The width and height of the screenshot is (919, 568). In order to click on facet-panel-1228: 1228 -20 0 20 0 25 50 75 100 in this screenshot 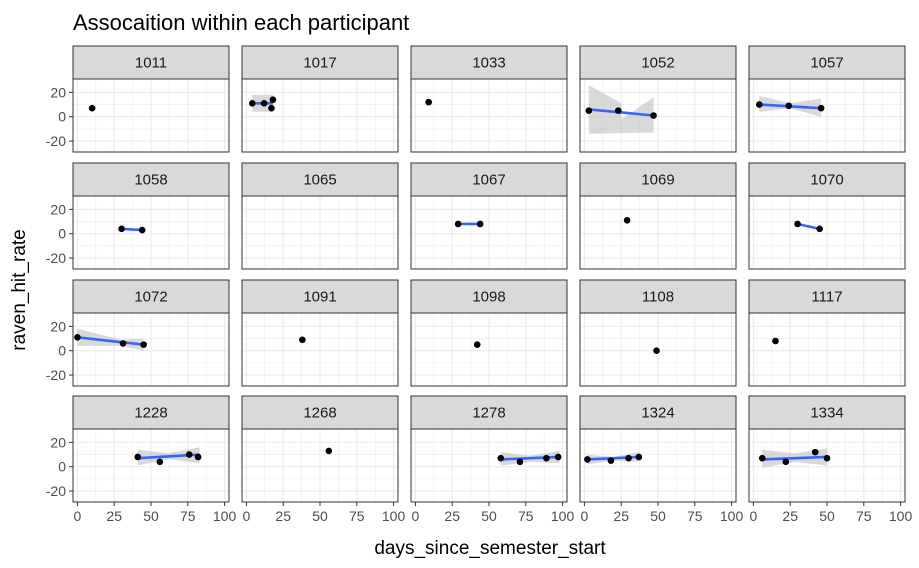, I will do `click(141, 459)`.